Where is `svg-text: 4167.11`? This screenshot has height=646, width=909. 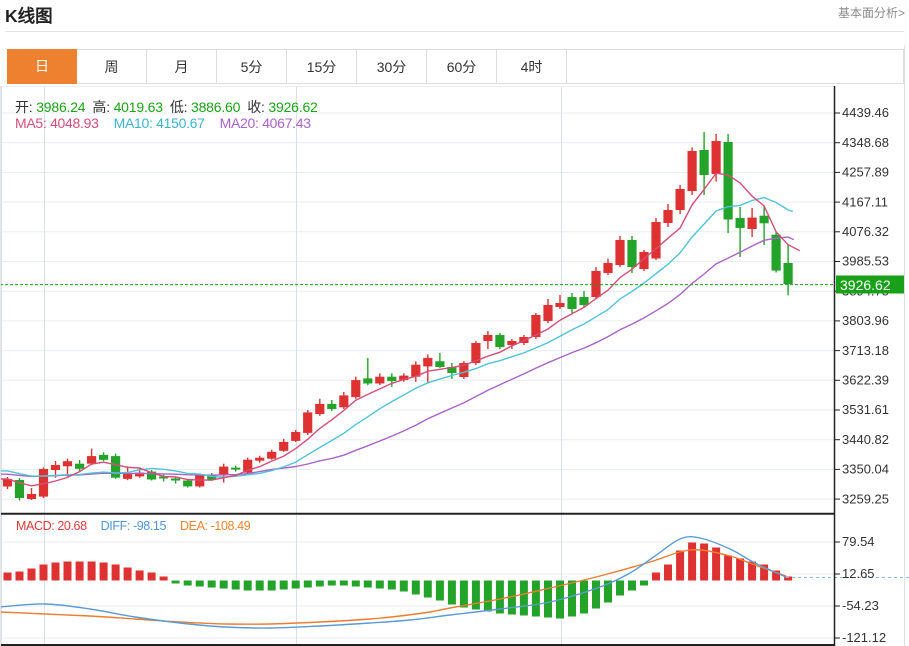 svg-text: 4167.11 is located at coordinates (865, 201).